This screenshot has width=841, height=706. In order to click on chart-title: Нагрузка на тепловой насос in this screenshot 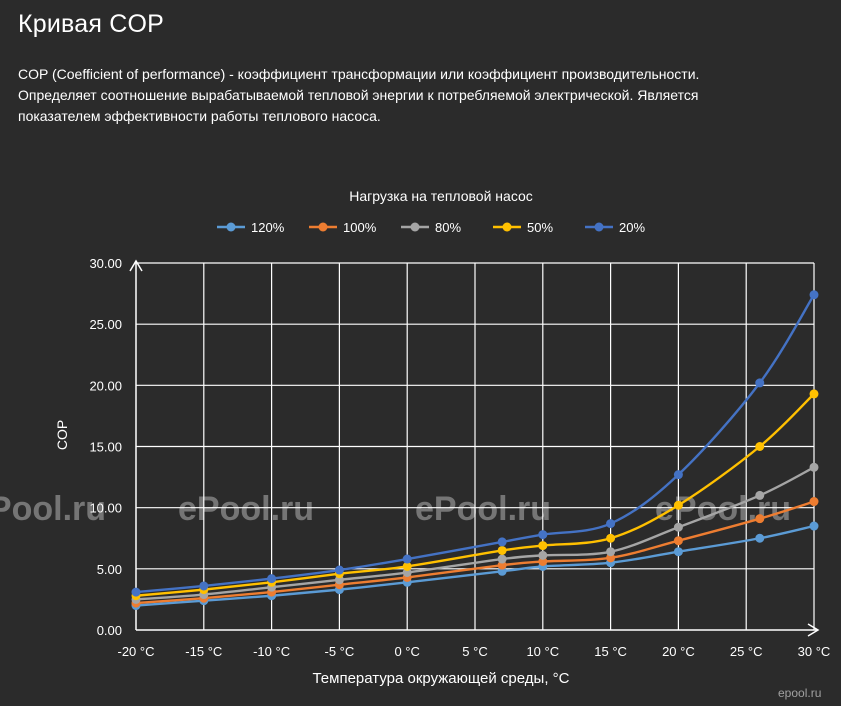, I will do `click(441, 196)`.